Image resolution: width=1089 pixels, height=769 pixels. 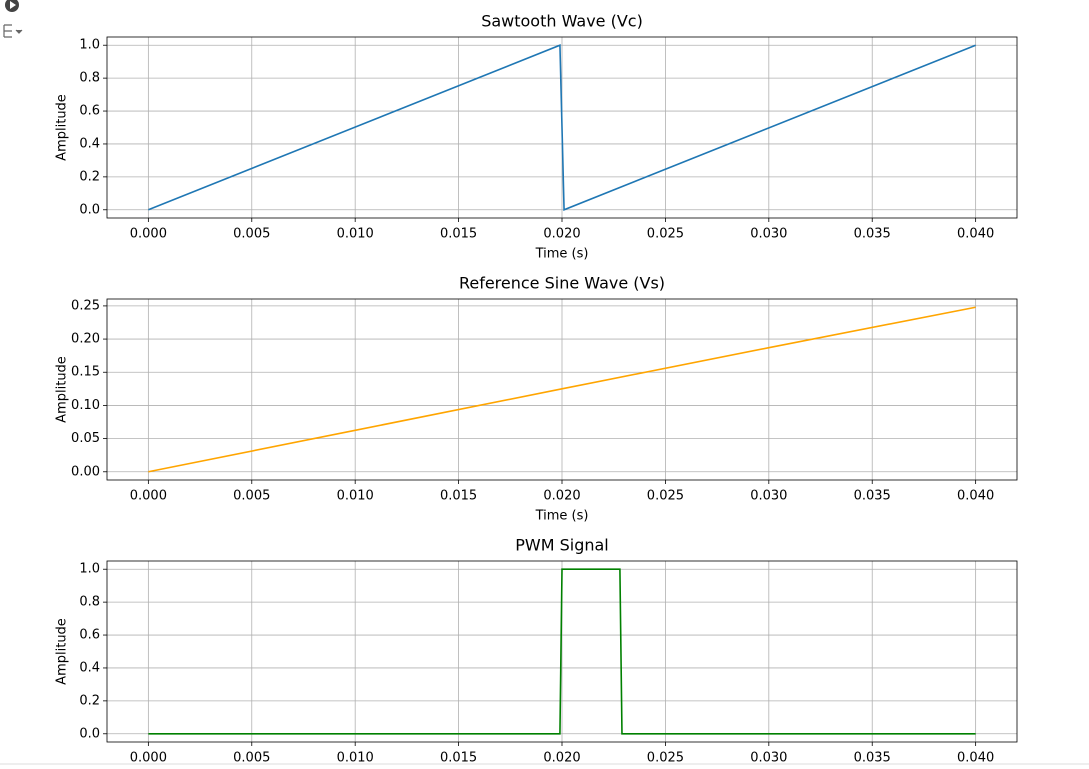 What do you see at coordinates (85, 305) in the screenshot?
I see `y-tick-label: 0.25` at bounding box center [85, 305].